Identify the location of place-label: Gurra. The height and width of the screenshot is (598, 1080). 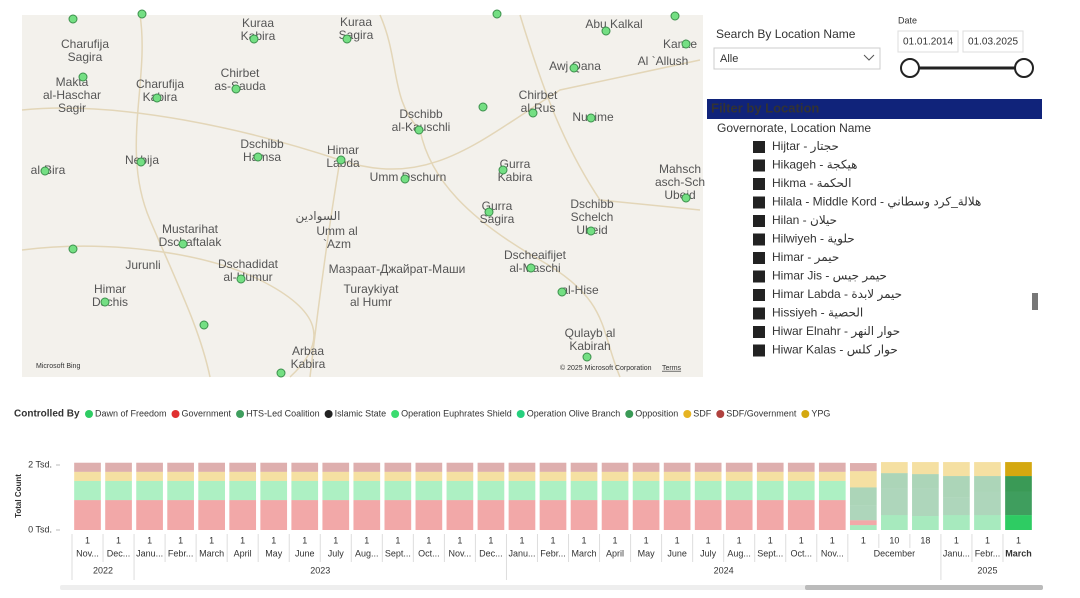
(515, 164).